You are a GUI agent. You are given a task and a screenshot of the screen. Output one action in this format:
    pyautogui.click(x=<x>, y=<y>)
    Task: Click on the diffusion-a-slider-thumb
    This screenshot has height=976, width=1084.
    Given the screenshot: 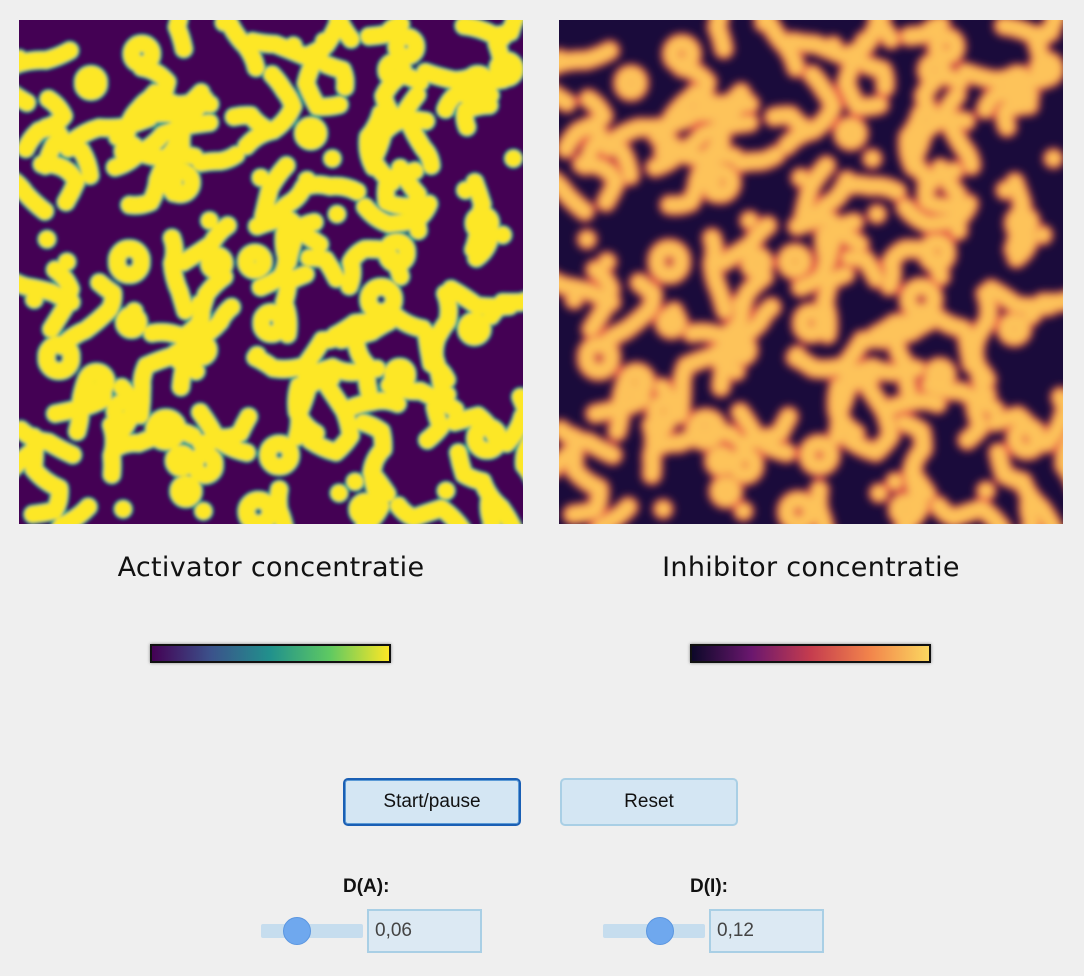 What is the action you would take?
    pyautogui.click(x=297, y=931)
    